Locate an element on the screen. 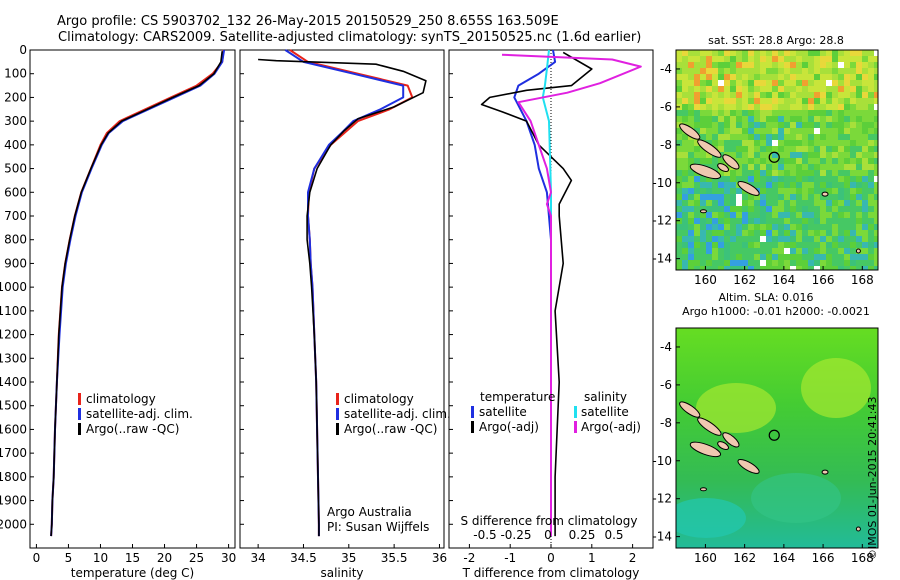 This screenshot has width=900, height=580. x-tick-label: 35.5 is located at coordinates (394, 558).